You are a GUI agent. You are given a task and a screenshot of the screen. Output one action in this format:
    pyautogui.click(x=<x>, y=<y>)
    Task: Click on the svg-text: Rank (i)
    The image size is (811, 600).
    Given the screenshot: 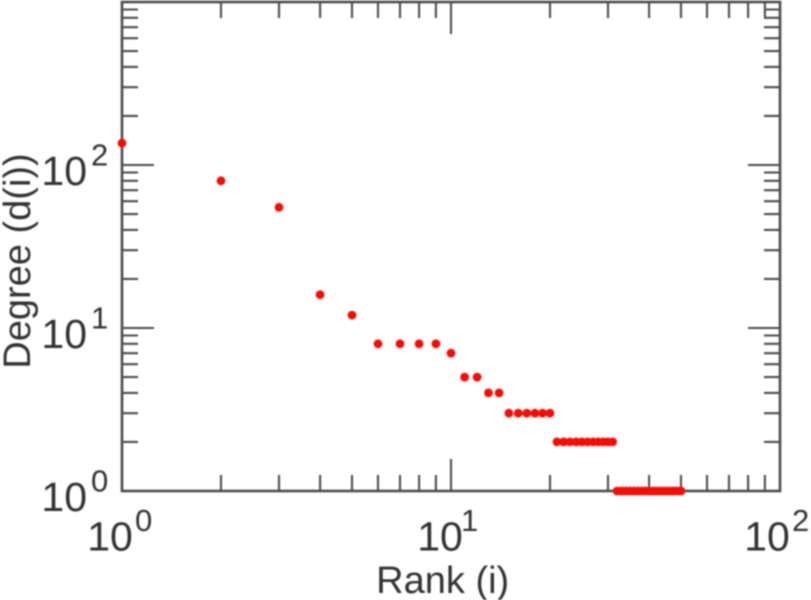 What is the action you would take?
    pyautogui.click(x=442, y=580)
    